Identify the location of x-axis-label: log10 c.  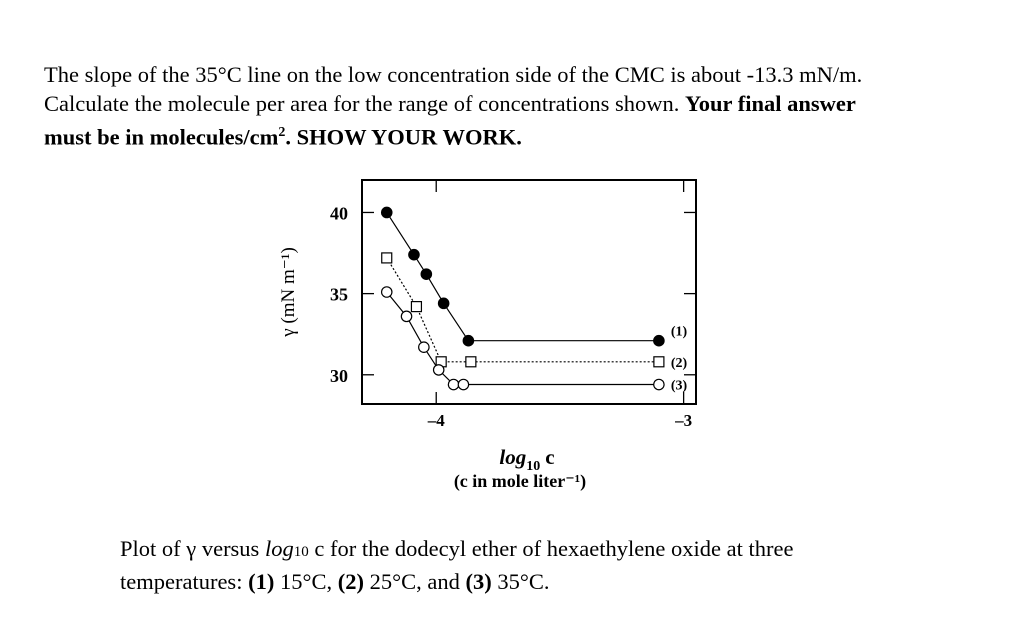
(526, 459).